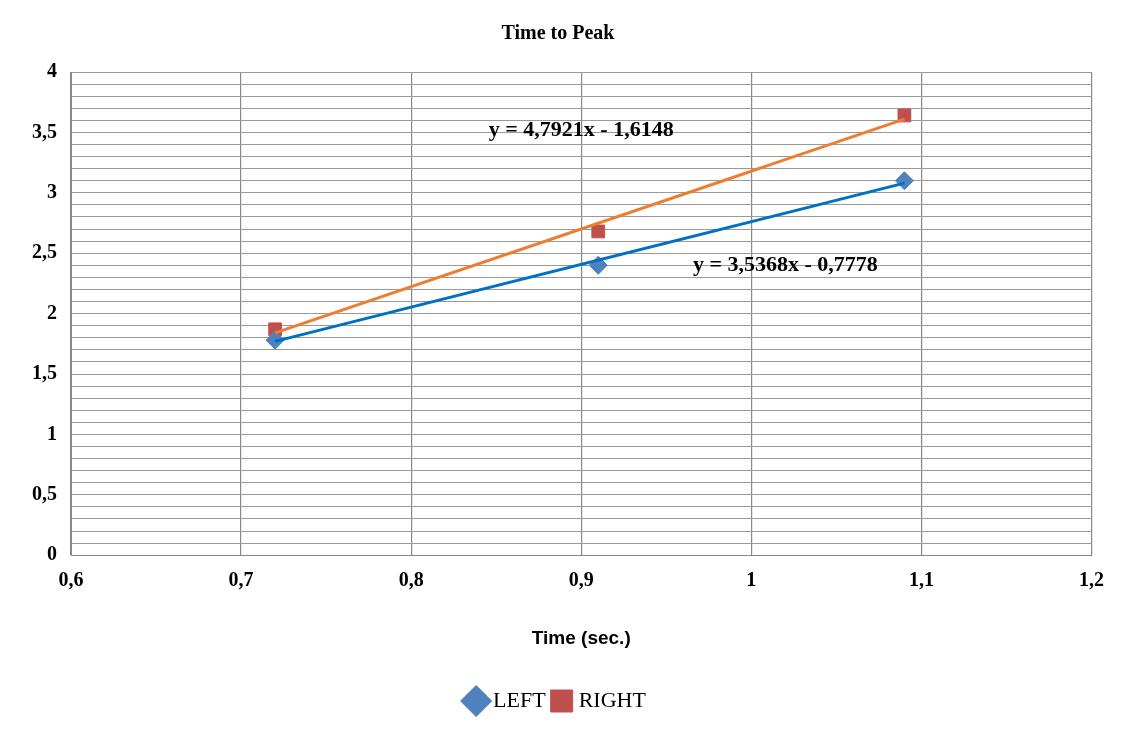 This screenshot has height=740, width=1126. What do you see at coordinates (44, 372) in the screenshot?
I see `y-tick-label: 1,5` at bounding box center [44, 372].